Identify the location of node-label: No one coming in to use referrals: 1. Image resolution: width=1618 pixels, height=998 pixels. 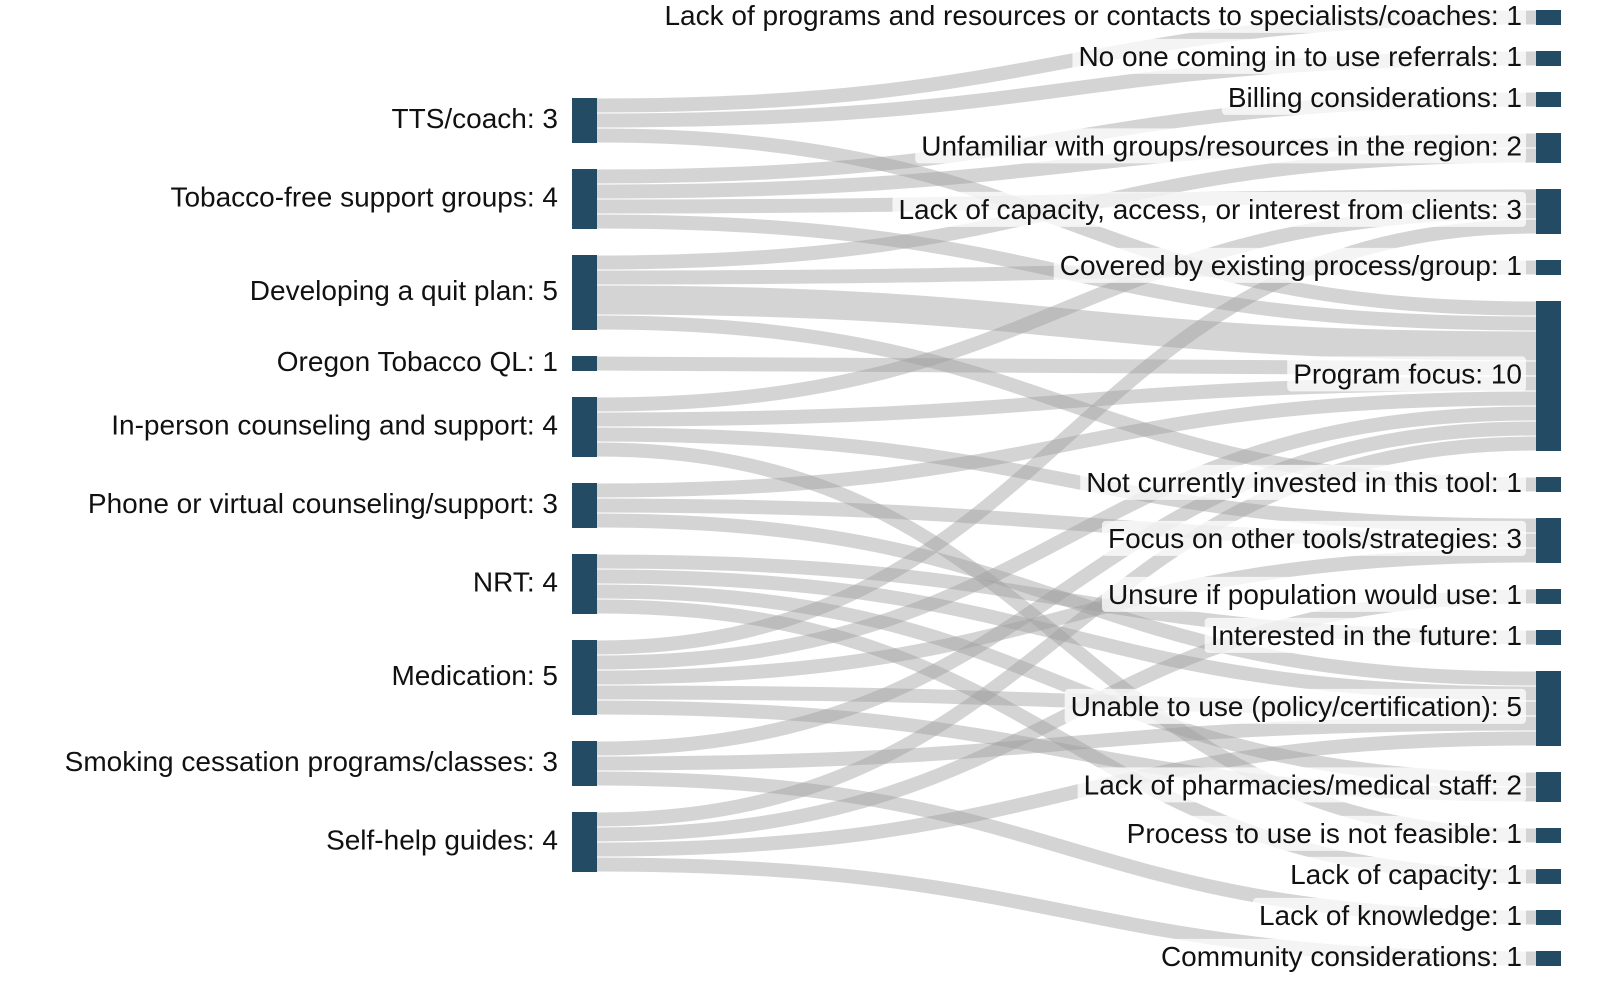
(1300, 56).